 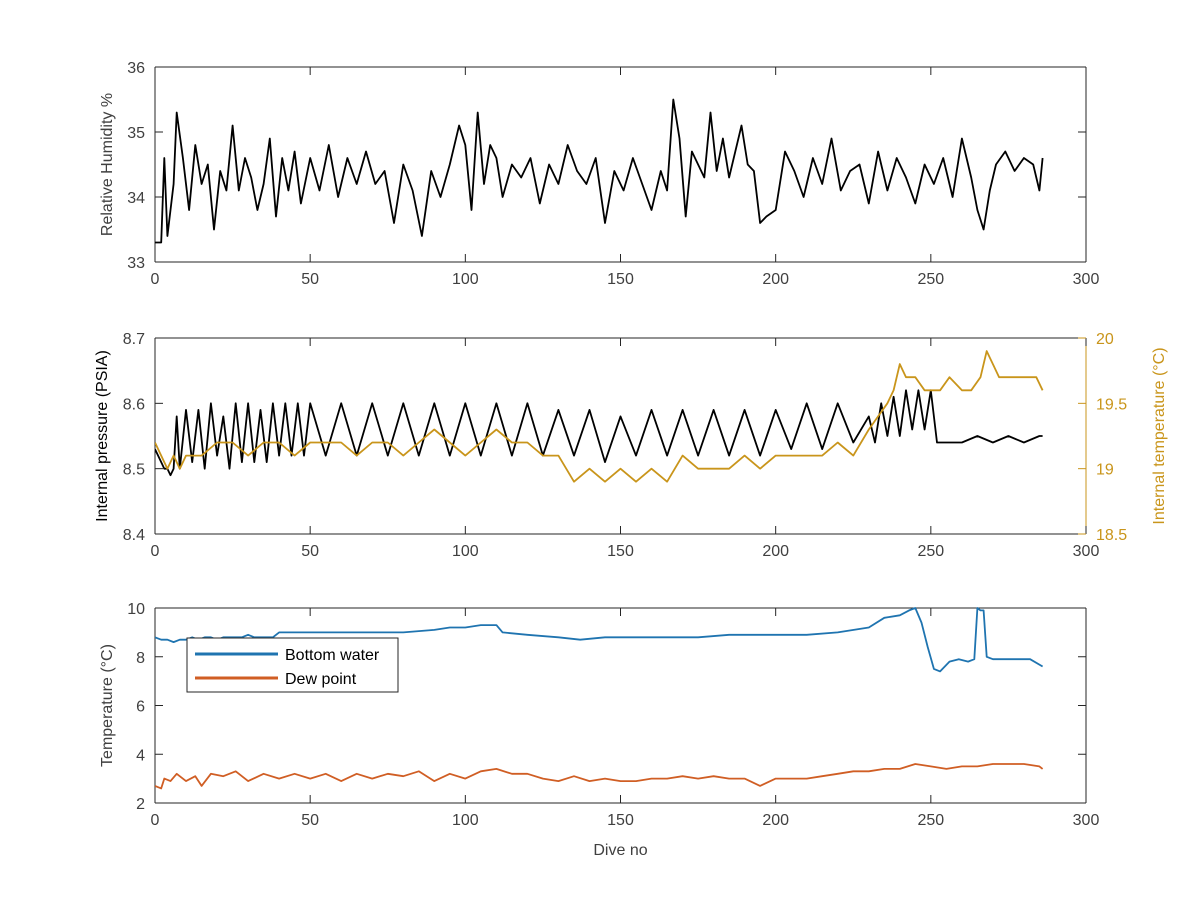 What do you see at coordinates (1105, 470) in the screenshot?
I see `y-tick-label-right: 19` at bounding box center [1105, 470].